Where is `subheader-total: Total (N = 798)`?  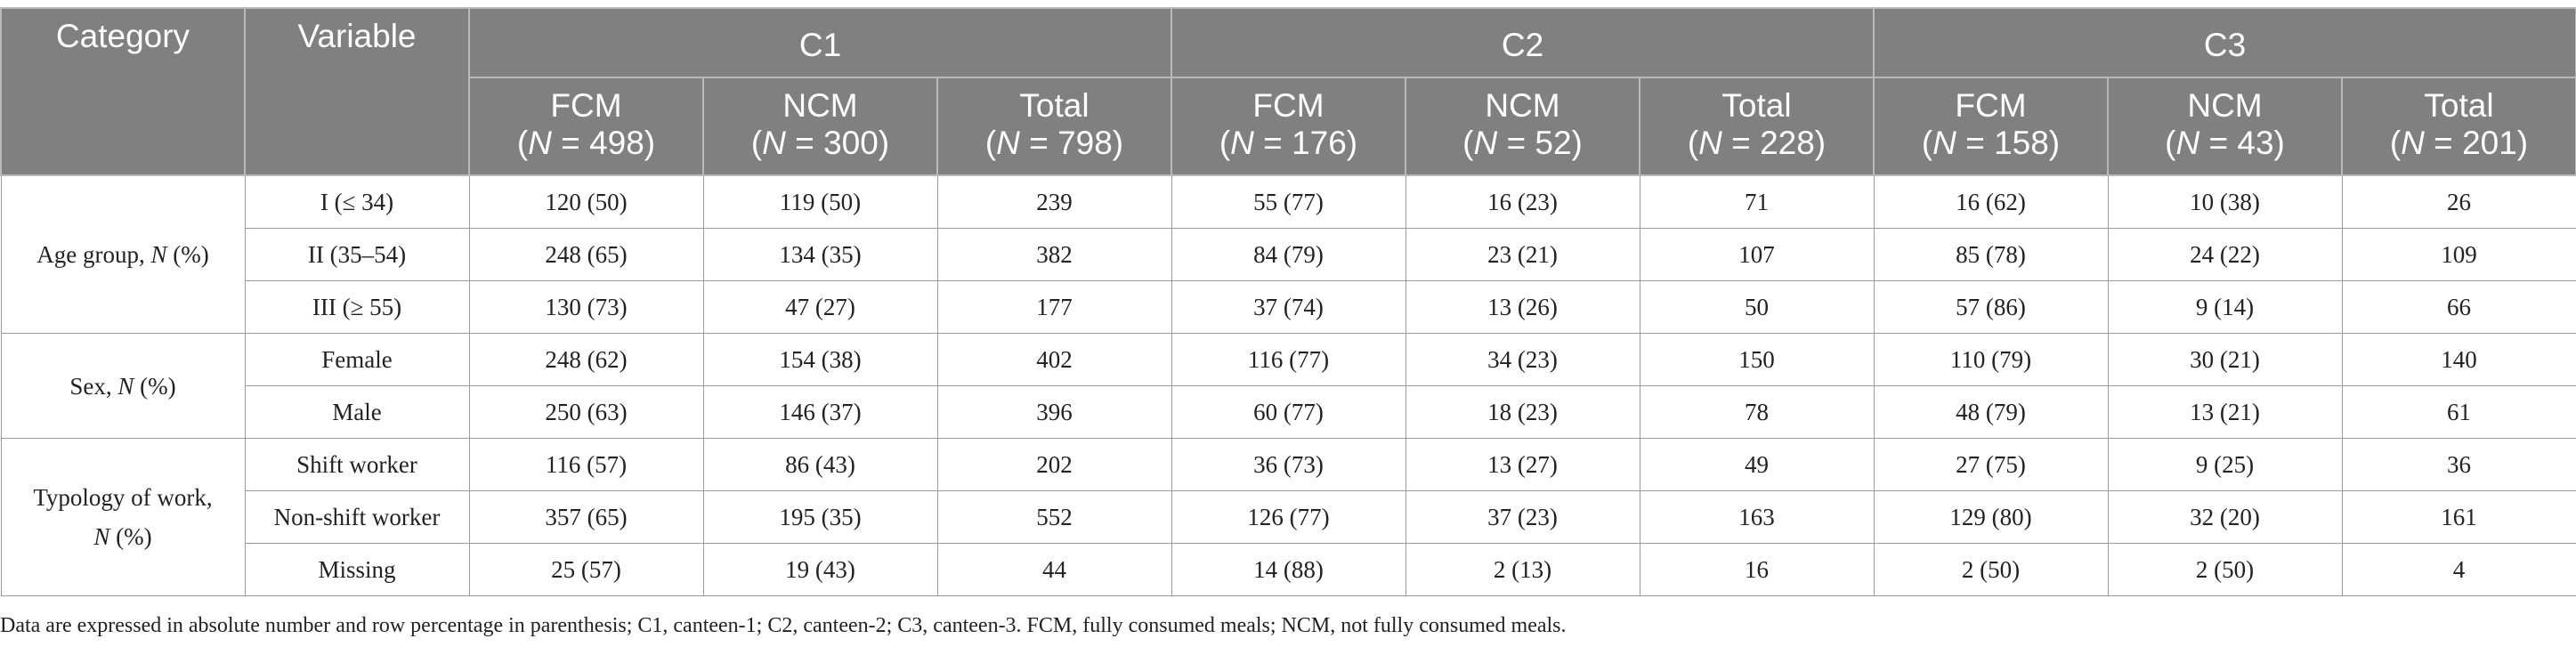 subheader-total: Total (N = 798) is located at coordinates (1054, 126).